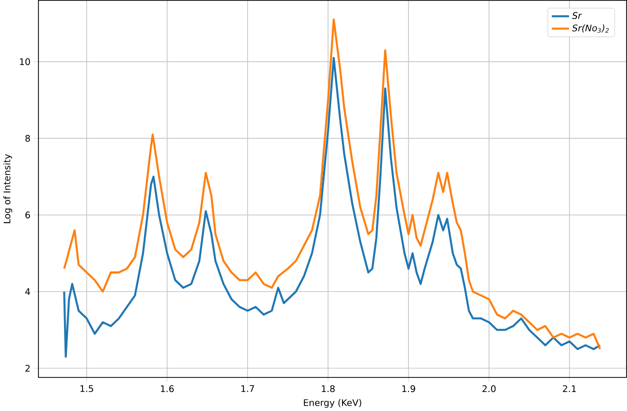 The height and width of the screenshot is (411, 627). What do you see at coordinates (569, 388) in the screenshot?
I see `x-tick-label: 2.1` at bounding box center [569, 388].